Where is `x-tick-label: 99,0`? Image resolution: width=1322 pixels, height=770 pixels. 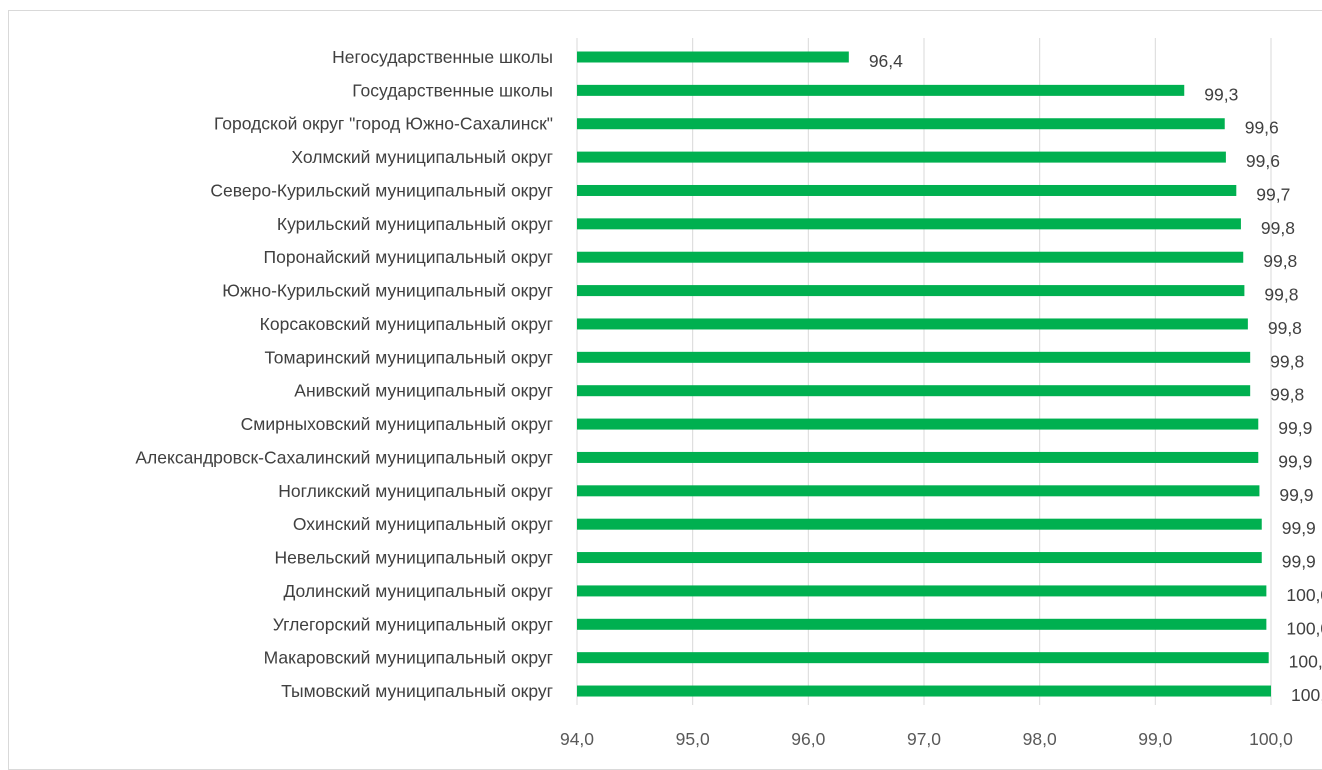 x-tick-label: 99,0 is located at coordinates (1155, 739).